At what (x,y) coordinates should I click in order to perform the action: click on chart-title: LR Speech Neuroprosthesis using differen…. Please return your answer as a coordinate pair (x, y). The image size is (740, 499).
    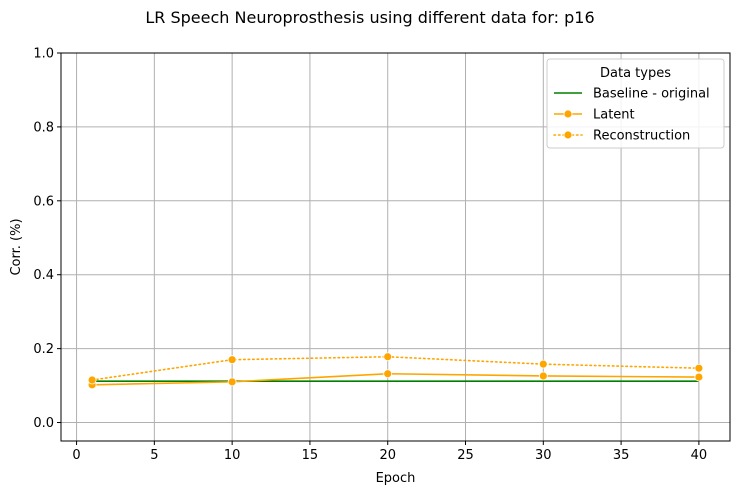
    Looking at the image, I should click on (369, 17).